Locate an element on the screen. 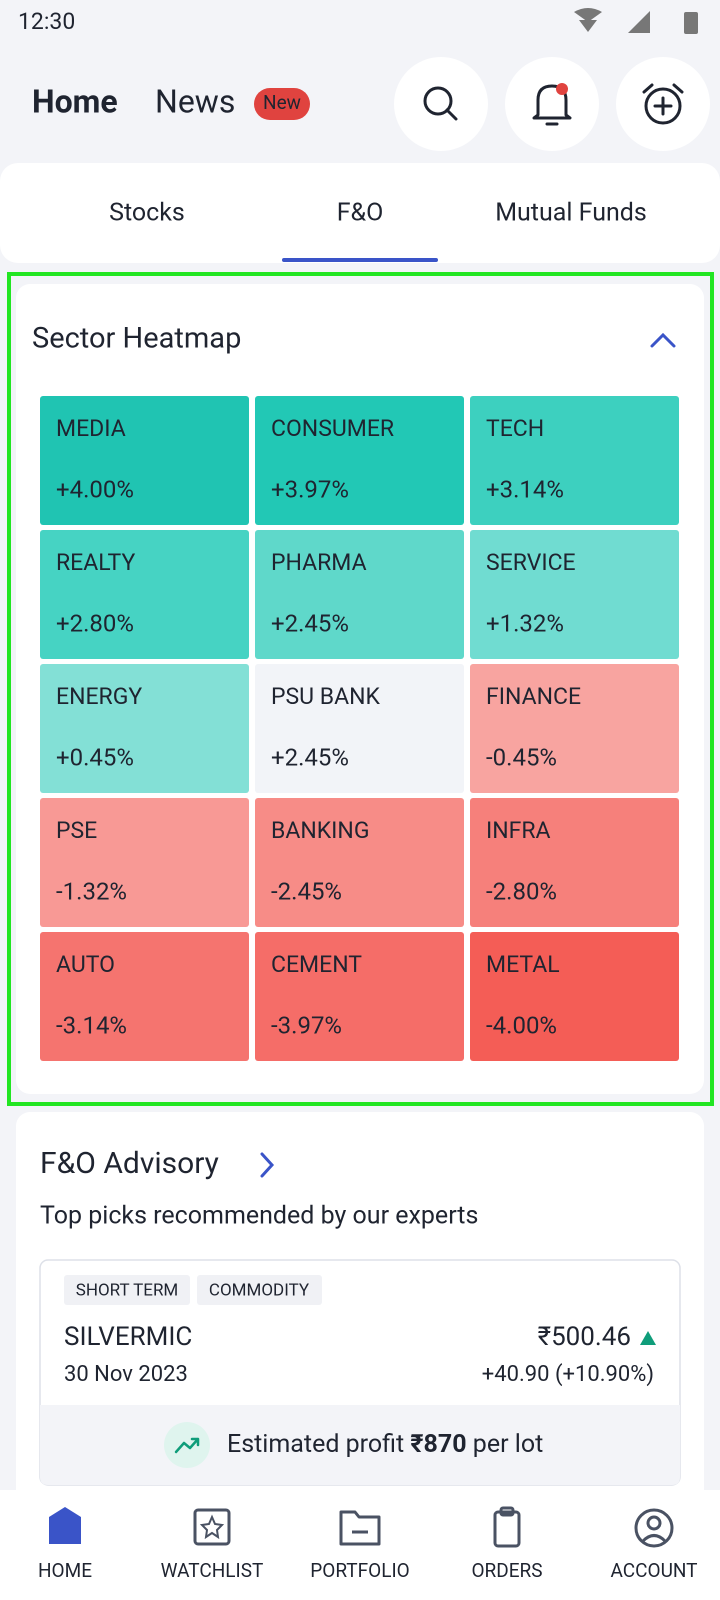 Image resolution: width=720 pixels, height=1600 pixels. nav-label: PORTFOLIO is located at coordinates (359, 1570).